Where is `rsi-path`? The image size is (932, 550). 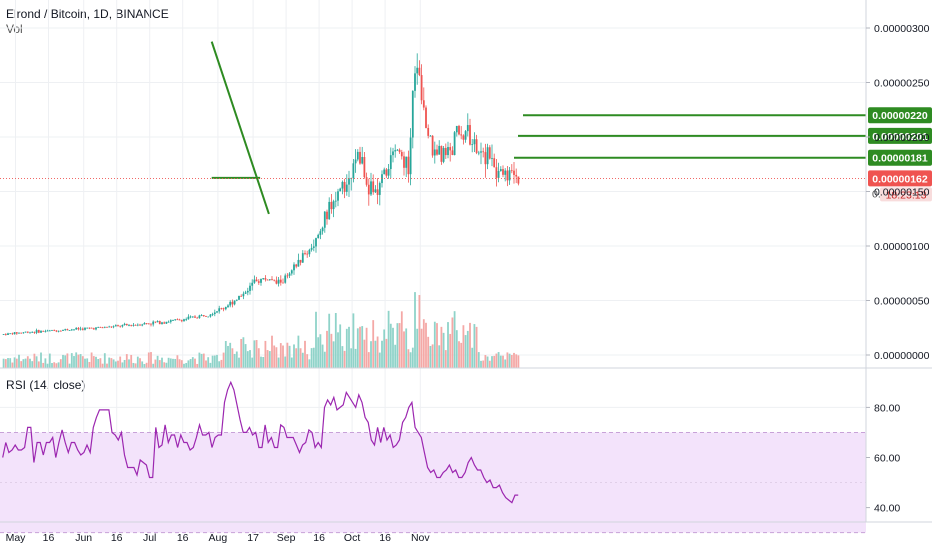
rsi-path is located at coordinates (260, 442).